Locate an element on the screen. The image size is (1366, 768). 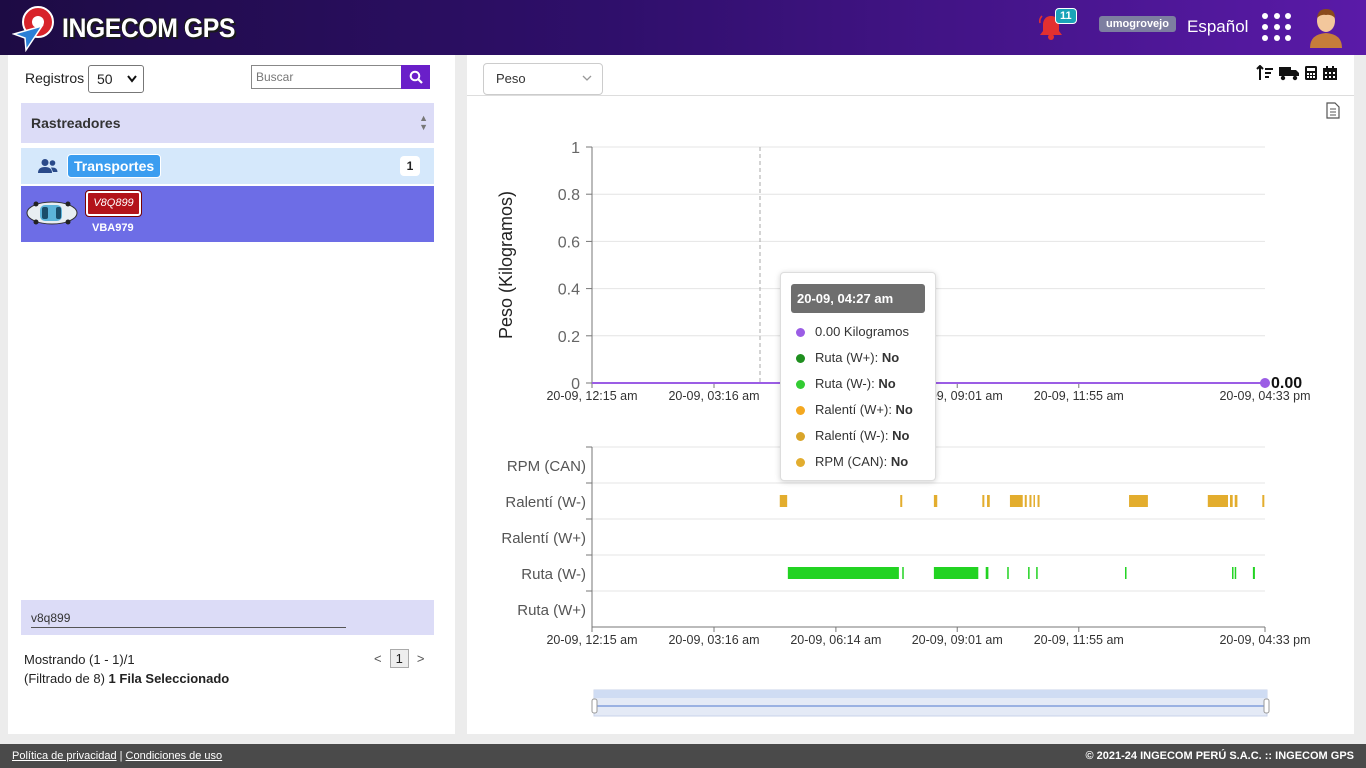
filter-input: v8q899 is located at coordinates (188, 619).